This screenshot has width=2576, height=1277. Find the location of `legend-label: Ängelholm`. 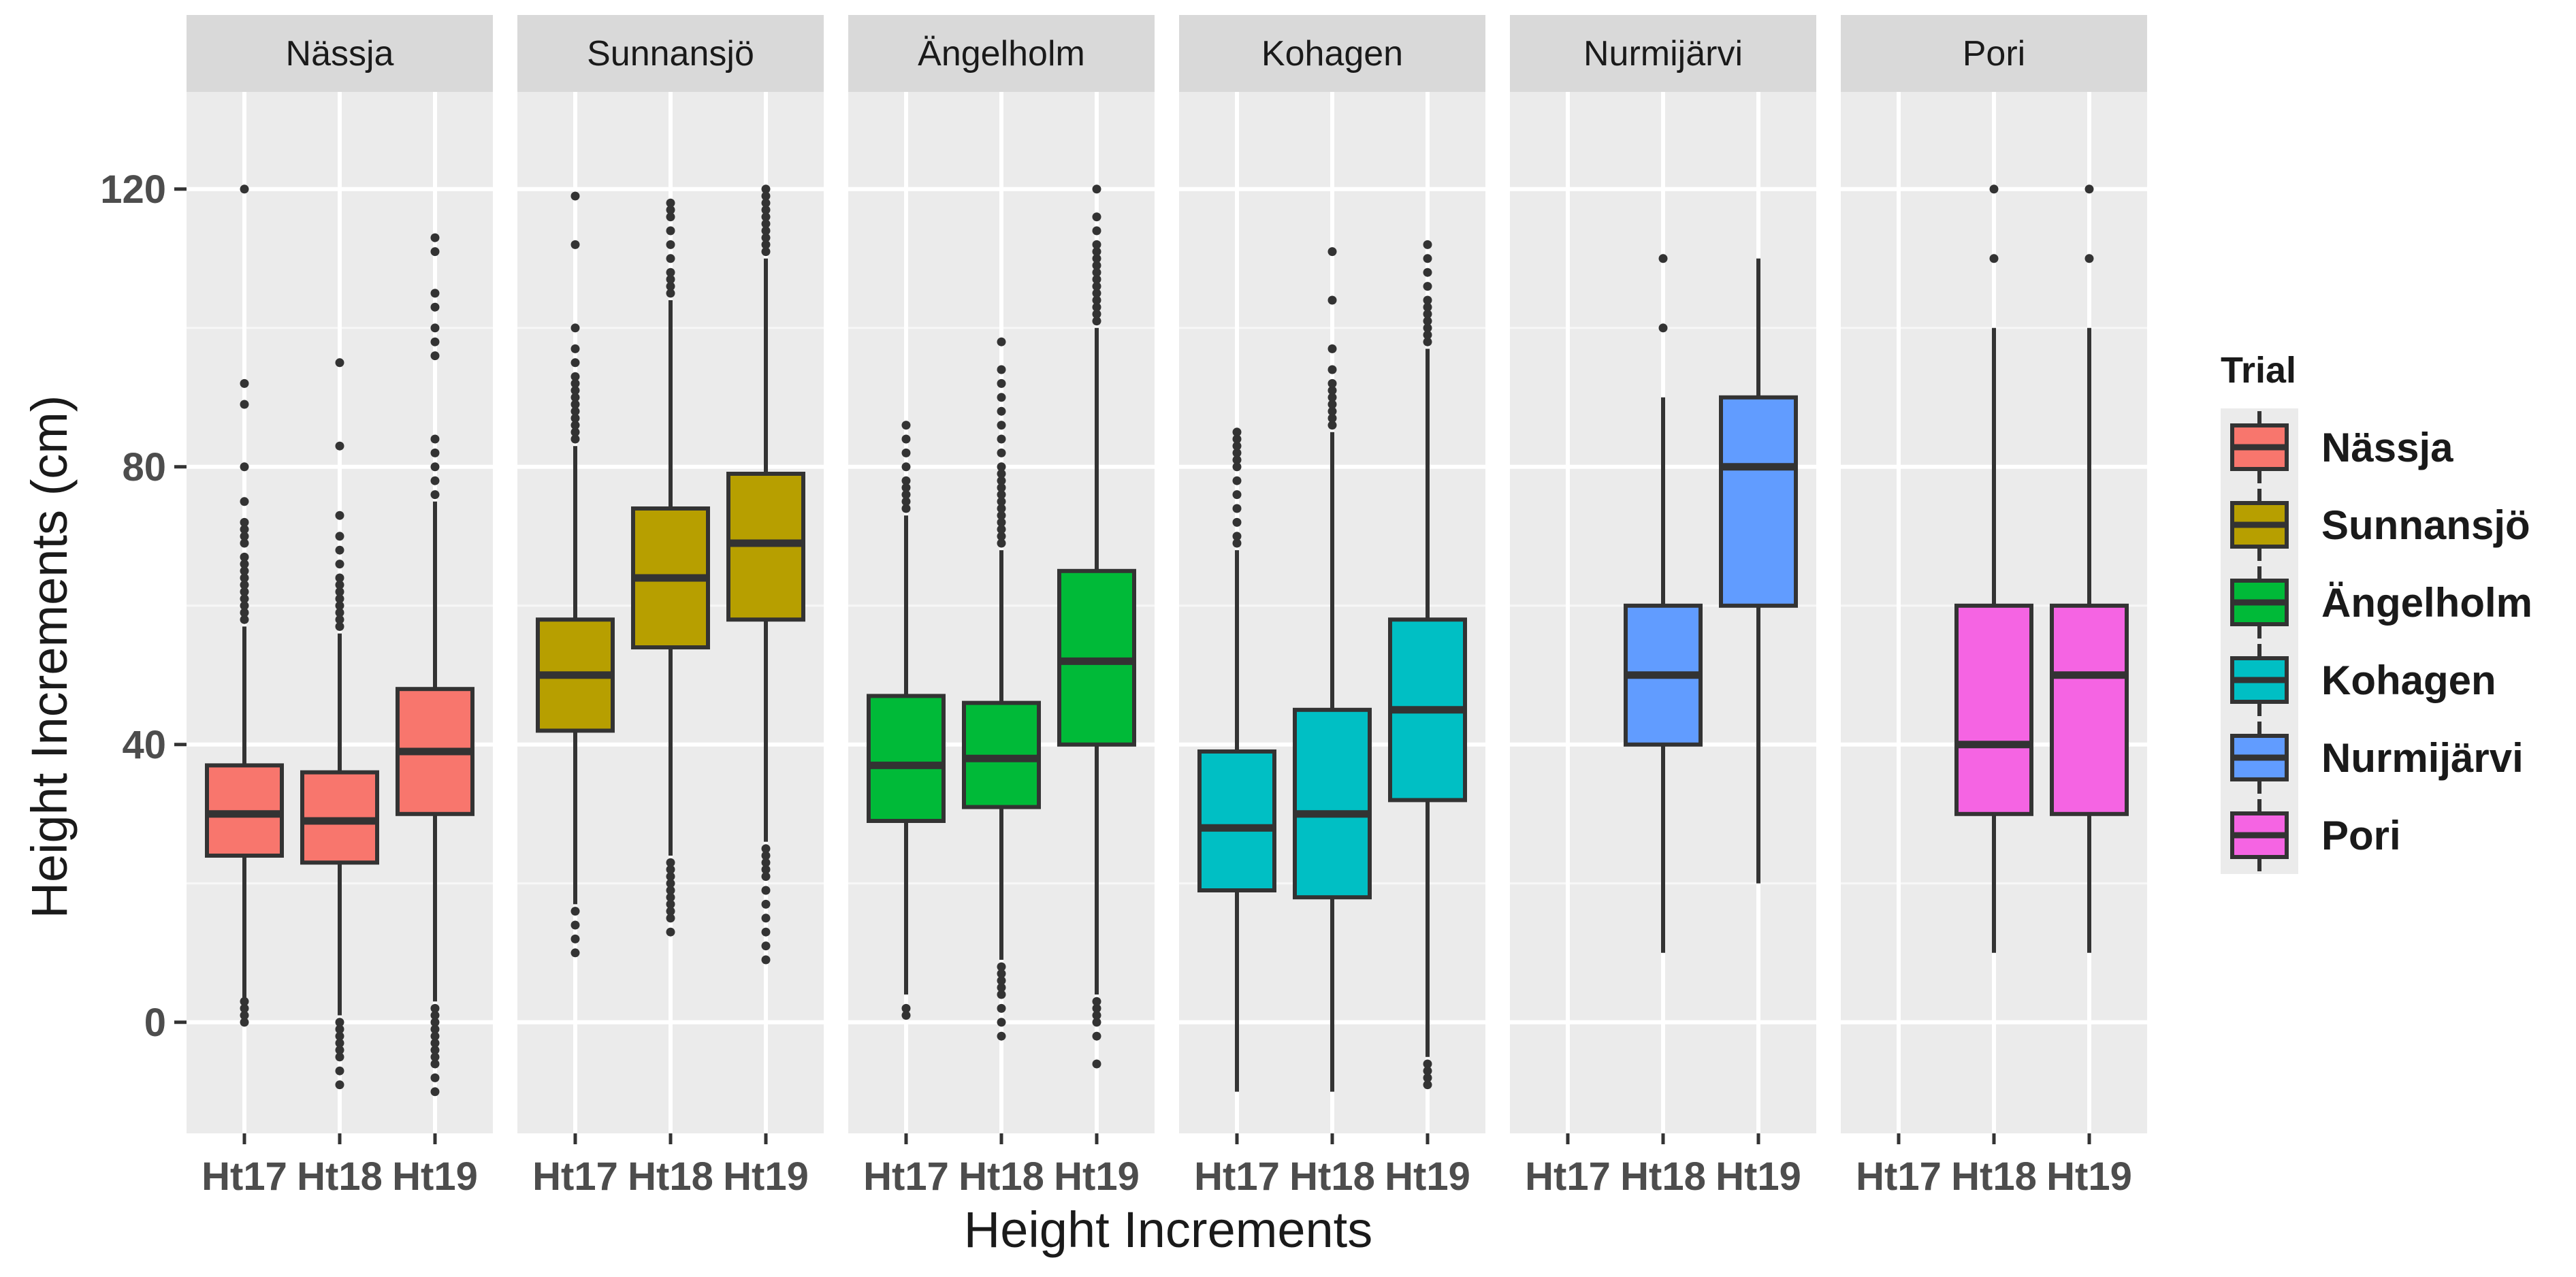

legend-label: Ängelholm is located at coordinates (2427, 603).